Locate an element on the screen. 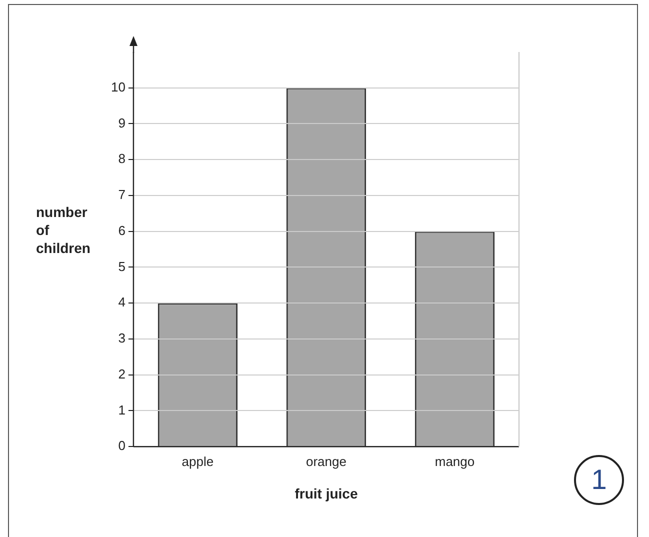  y-tick-label: 3 is located at coordinates (122, 338).